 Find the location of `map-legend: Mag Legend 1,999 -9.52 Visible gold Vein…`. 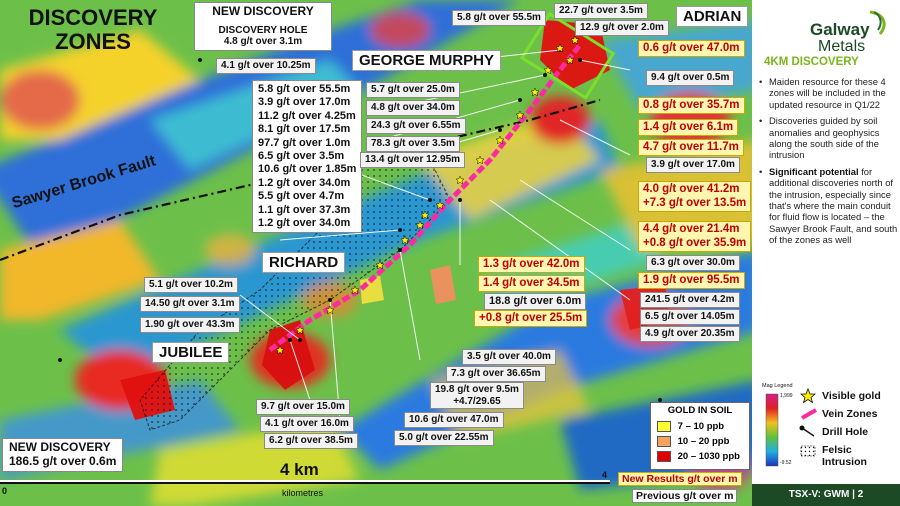

map-legend: Mag Legend 1,999 -9.52 Visible gold Vein… is located at coordinates (830, 428).